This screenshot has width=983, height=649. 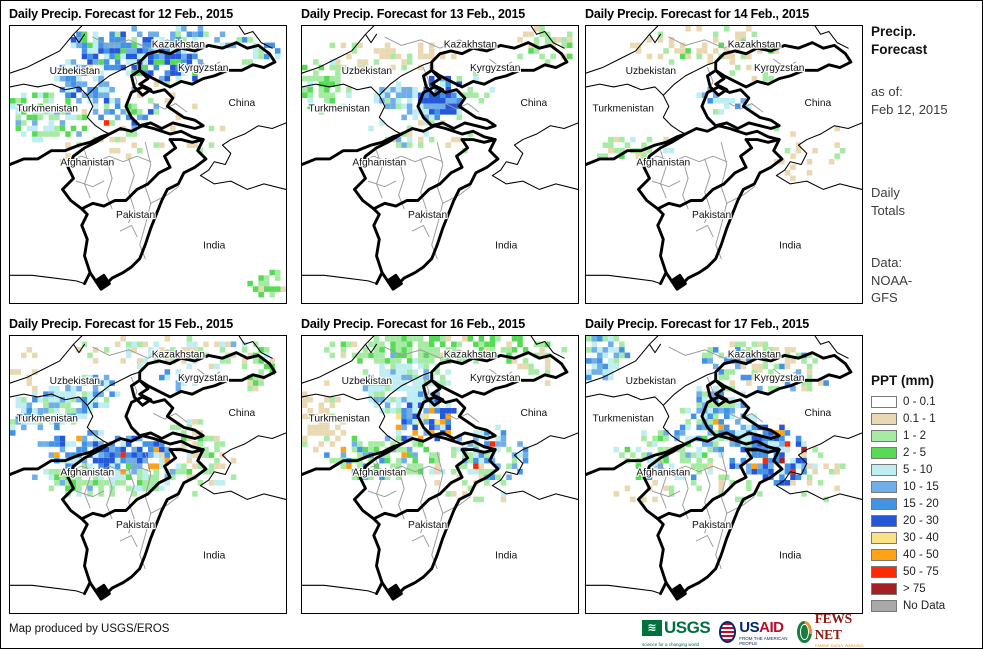 I want to click on daily-totals-line2: Totals, so click(x=888, y=210).